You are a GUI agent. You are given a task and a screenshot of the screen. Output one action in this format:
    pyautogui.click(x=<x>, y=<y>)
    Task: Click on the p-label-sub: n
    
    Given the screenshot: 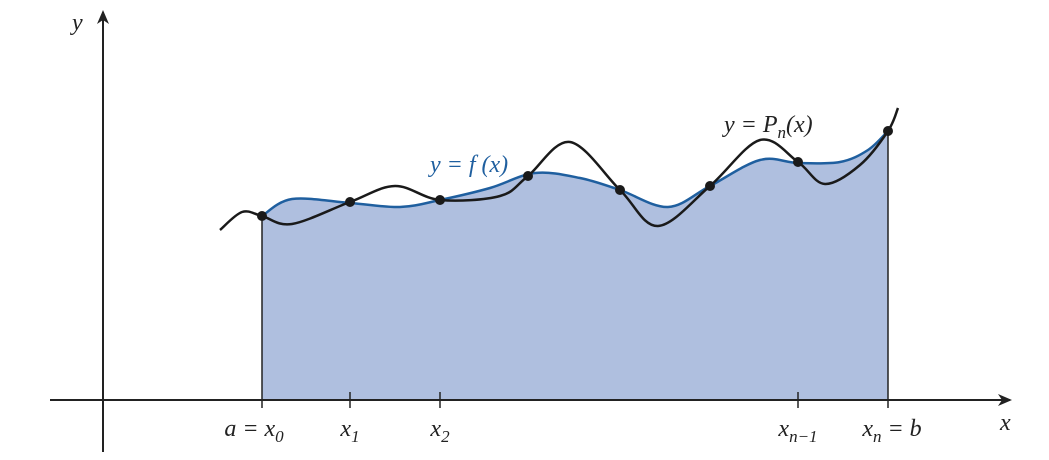 What is the action you would take?
    pyautogui.click(x=782, y=132)
    